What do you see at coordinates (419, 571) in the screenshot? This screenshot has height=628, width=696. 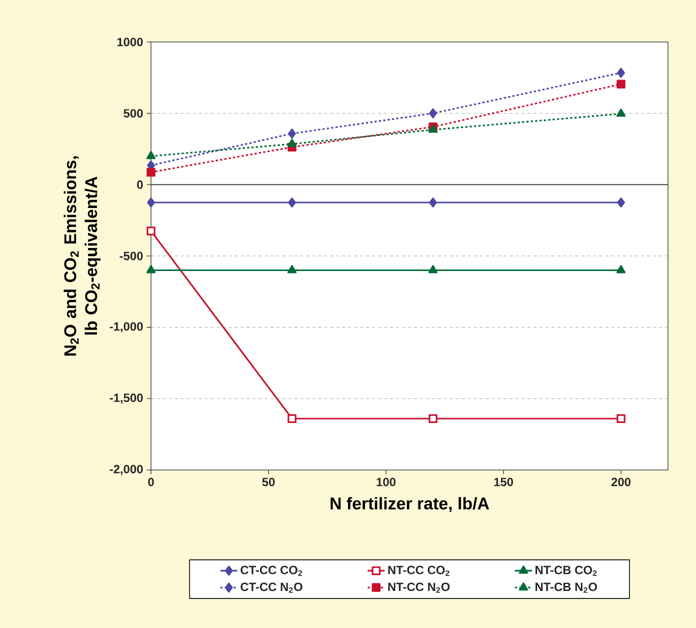 I see `legend-label: NT-CC CO$_{2}$` at bounding box center [419, 571].